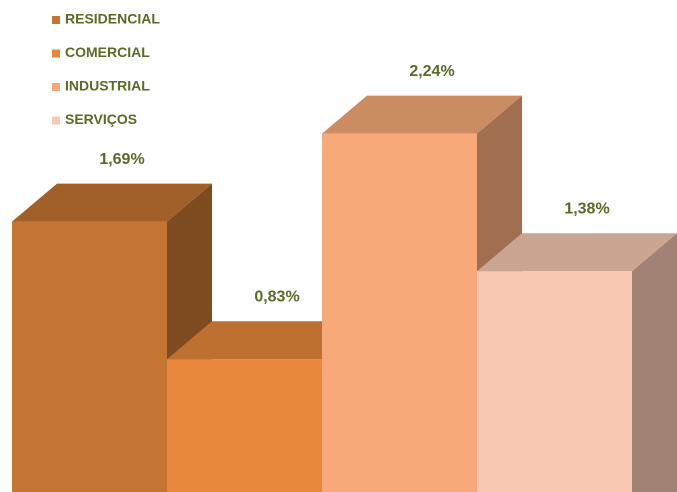 The width and height of the screenshot is (677, 492). I want to click on value-label: 1,69%, so click(121, 159).